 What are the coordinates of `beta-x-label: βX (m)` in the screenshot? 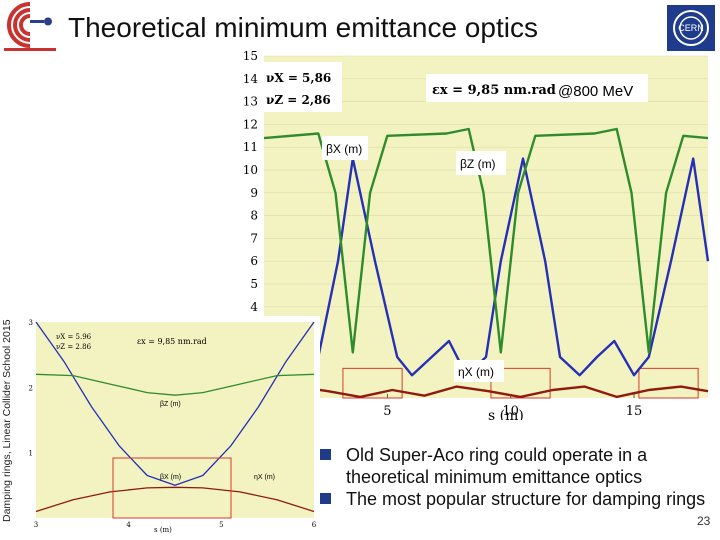 It's located at (344, 149).